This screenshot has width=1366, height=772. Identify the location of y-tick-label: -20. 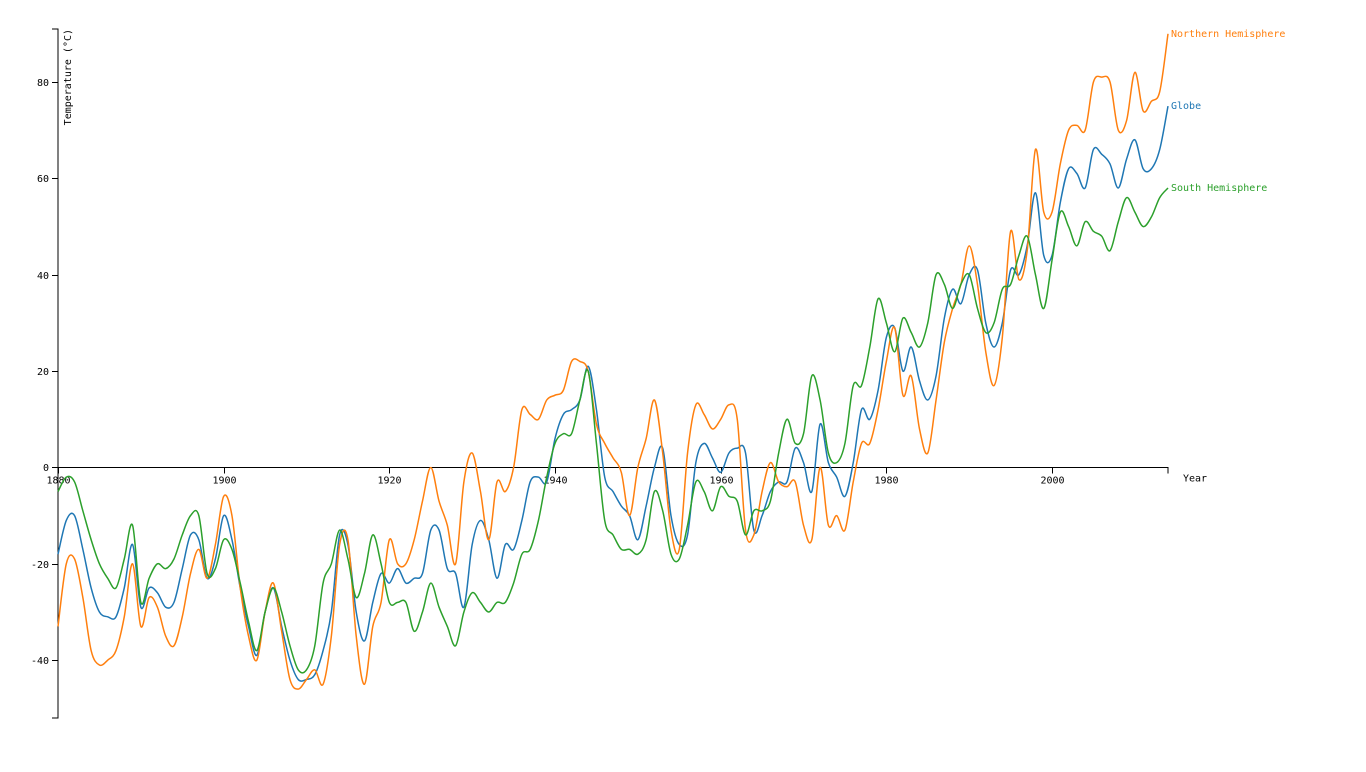
(40, 565).